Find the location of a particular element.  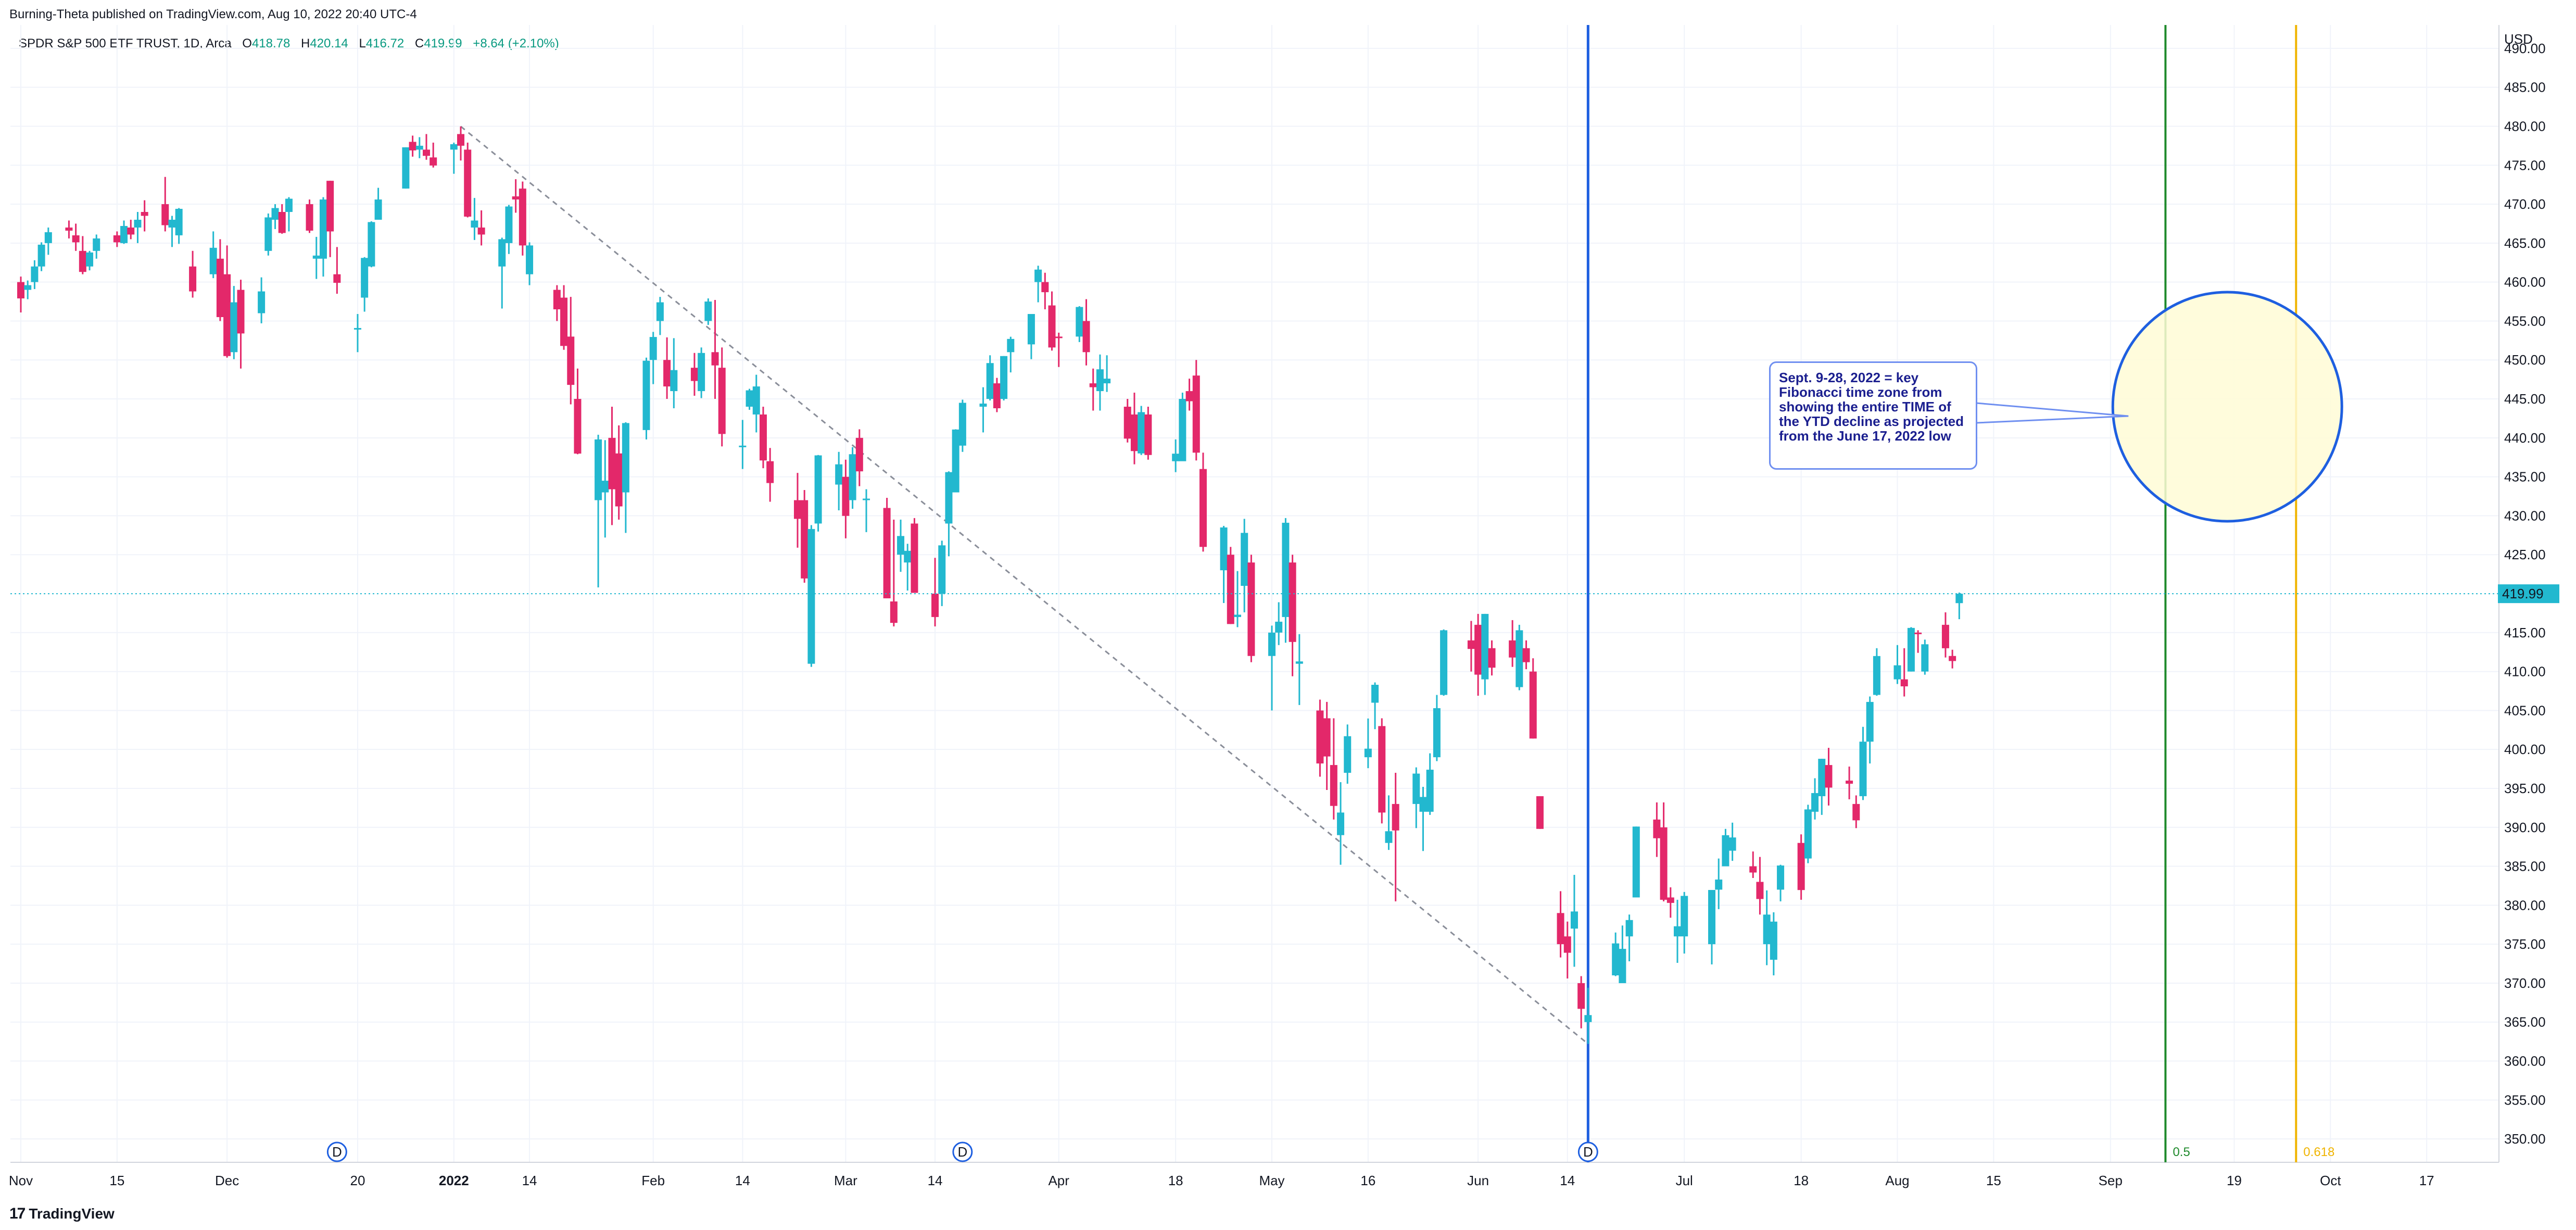

high-label: H is located at coordinates (305, 43).